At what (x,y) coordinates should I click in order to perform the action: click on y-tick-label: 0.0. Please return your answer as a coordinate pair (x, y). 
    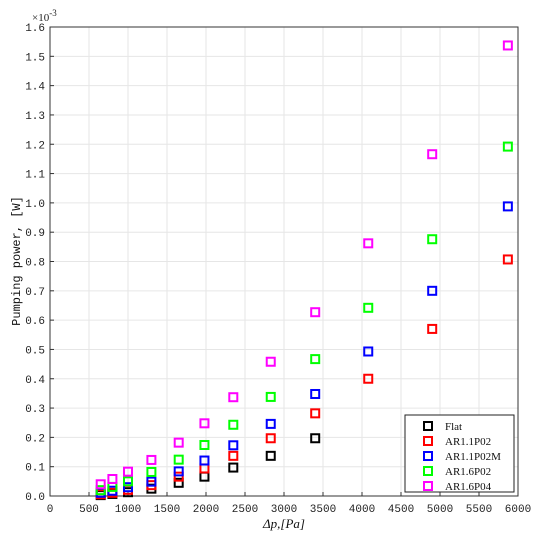
    Looking at the image, I should click on (35, 498).